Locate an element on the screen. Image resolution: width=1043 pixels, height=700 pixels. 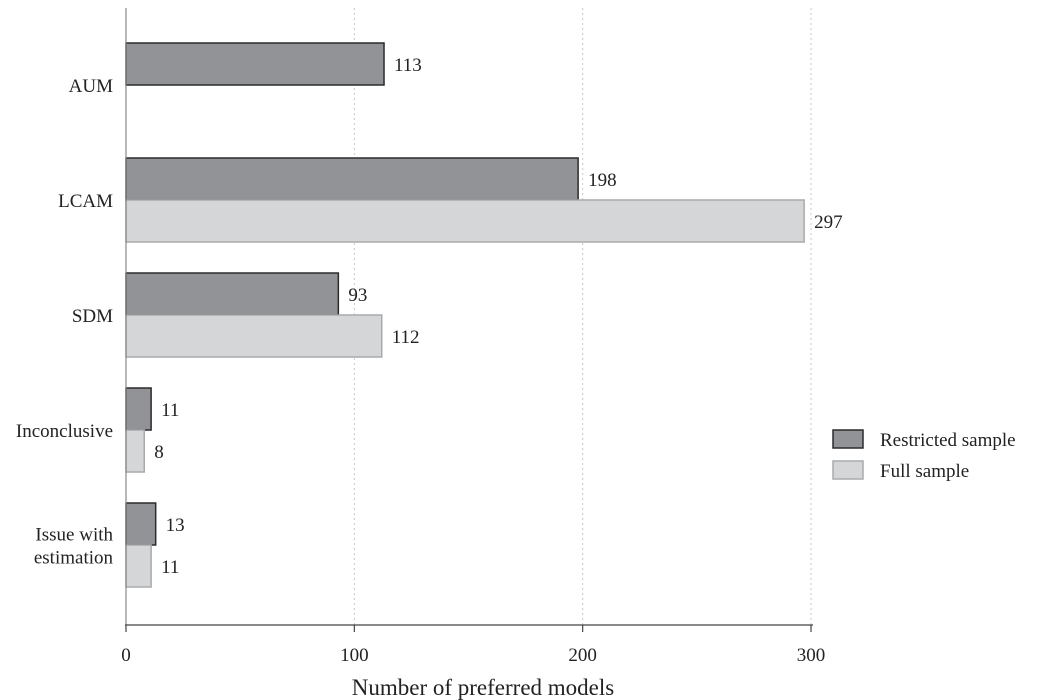
bar-value-label: 13 is located at coordinates (175, 525).